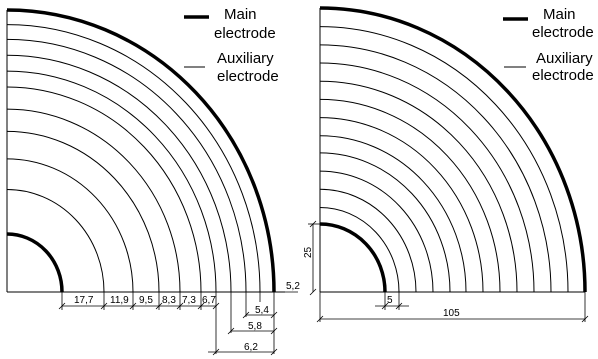  What do you see at coordinates (262, 310) in the screenshot?
I see `left-dim-5-4: 5,4` at bounding box center [262, 310].